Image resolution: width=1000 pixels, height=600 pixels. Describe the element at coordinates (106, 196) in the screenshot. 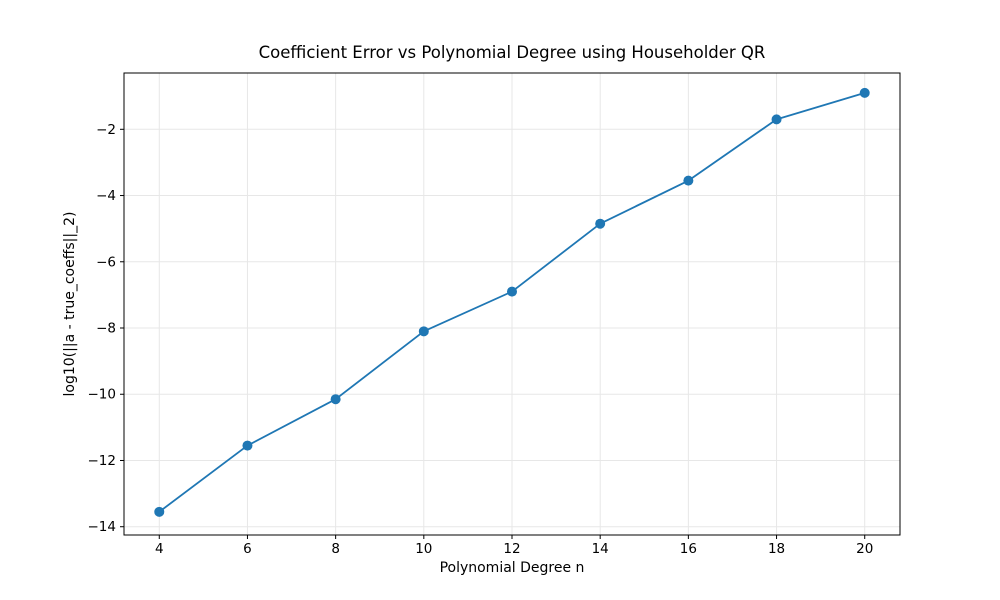

I see `y-tick-label: −4` at that location.